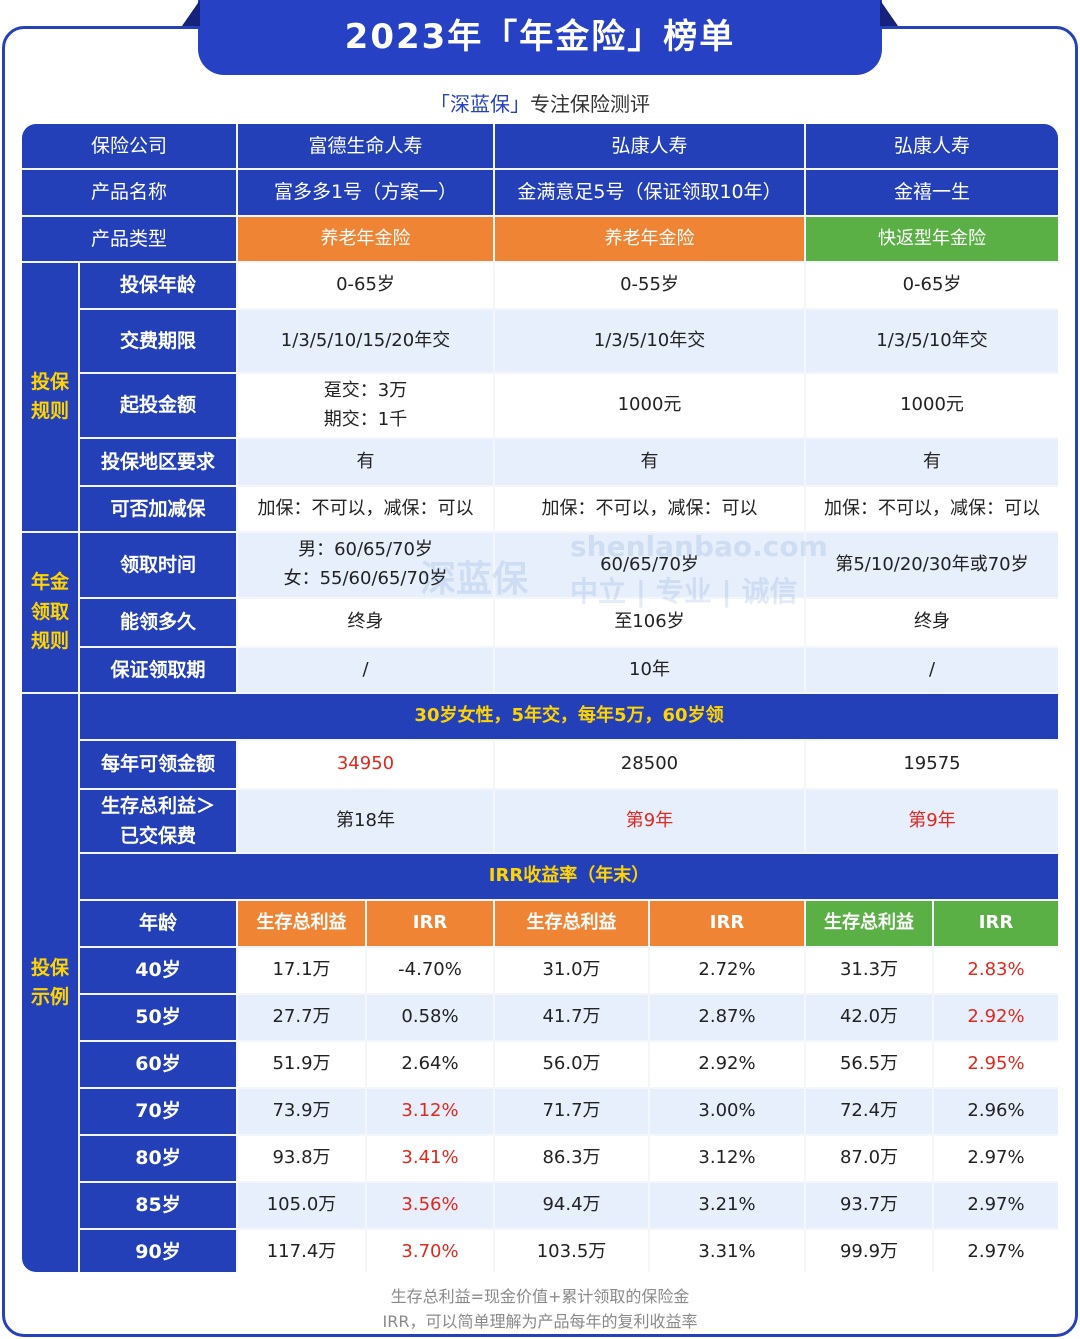  What do you see at coordinates (540, 1296) in the screenshot?
I see `footnote-benefit: 生存总利益=现金价值+累计领取的保险金` at bounding box center [540, 1296].